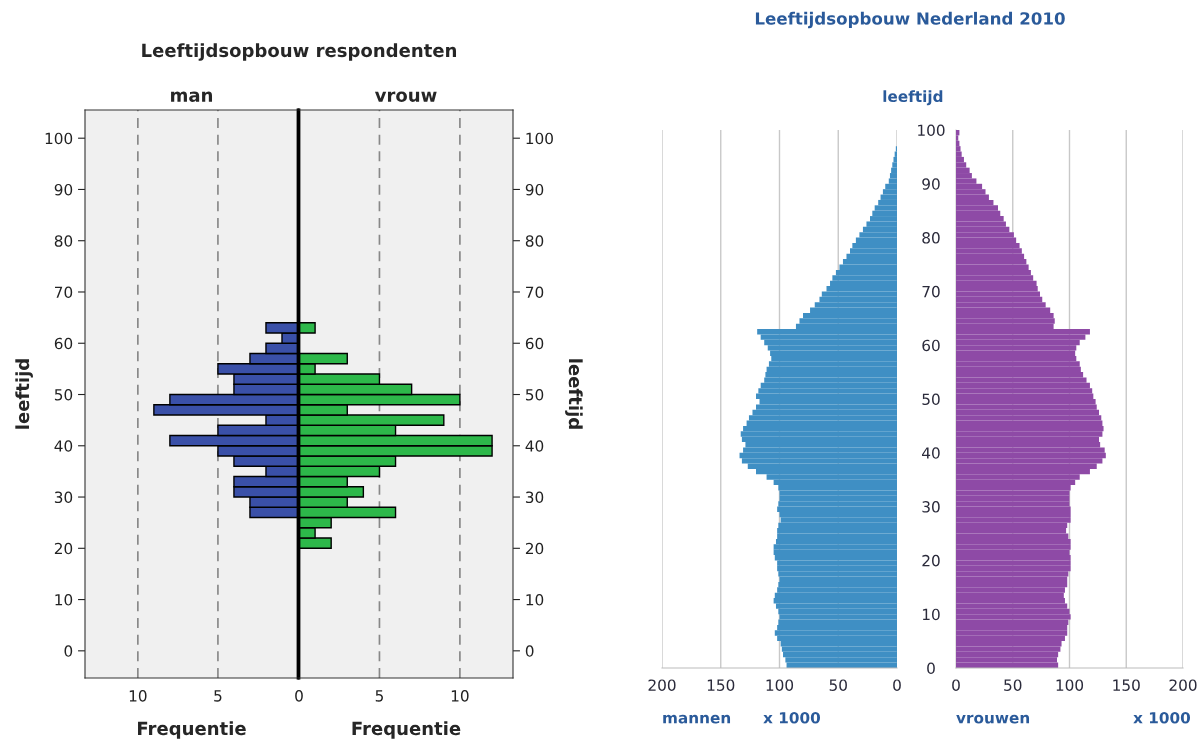 This screenshot has width=1201, height=745. What do you see at coordinates (405, 96) in the screenshot?
I see `chart-subtitle: vrouw` at bounding box center [405, 96].